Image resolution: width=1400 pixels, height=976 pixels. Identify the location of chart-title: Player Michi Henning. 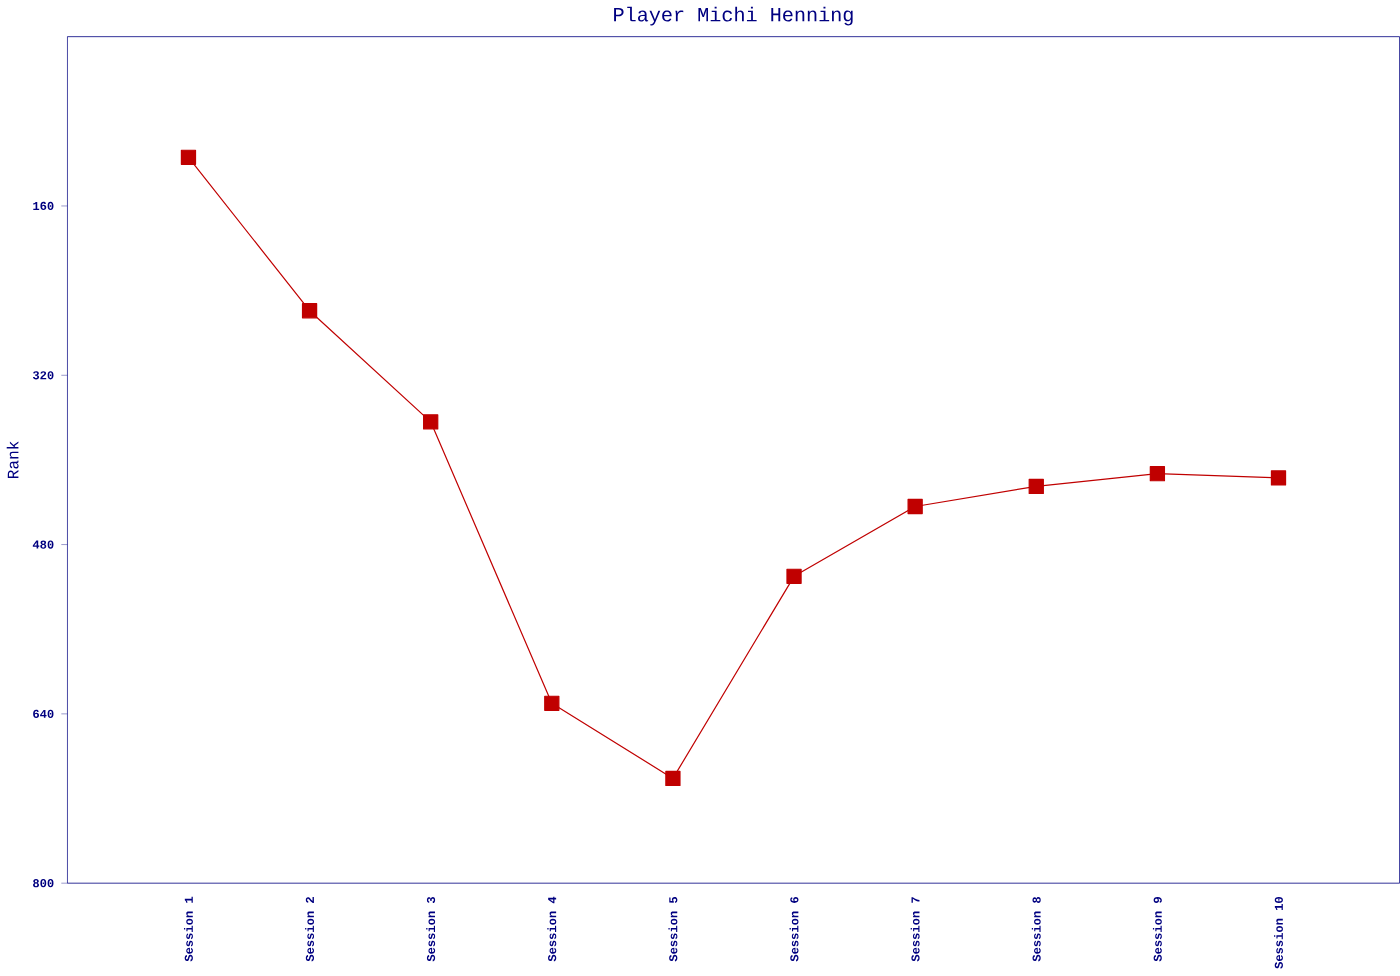
(733, 16).